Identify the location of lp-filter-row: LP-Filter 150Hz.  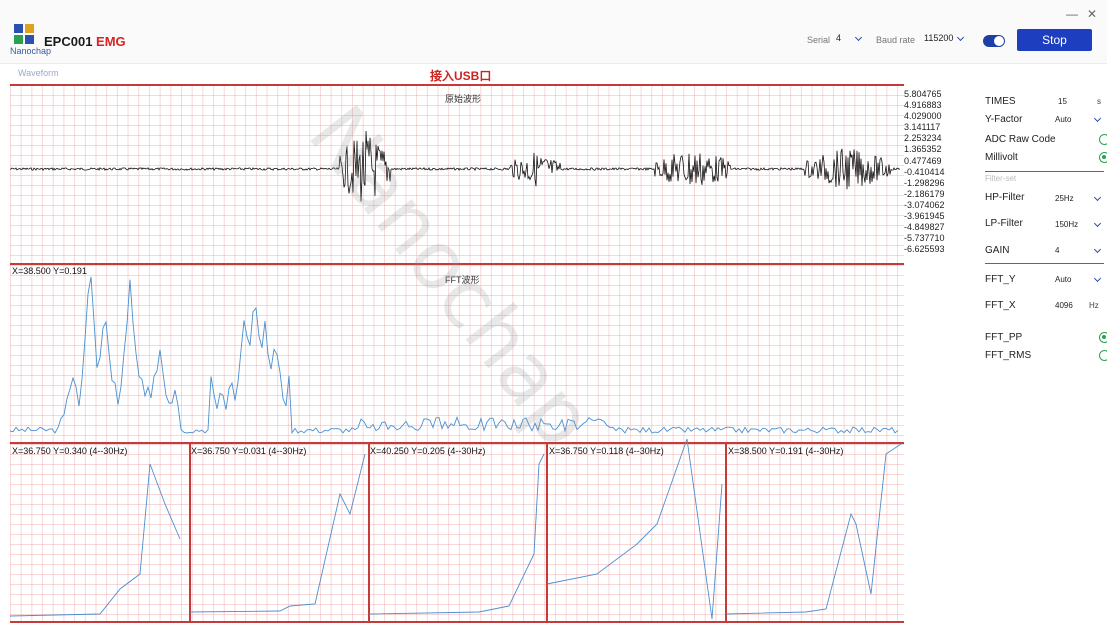
(1045, 224).